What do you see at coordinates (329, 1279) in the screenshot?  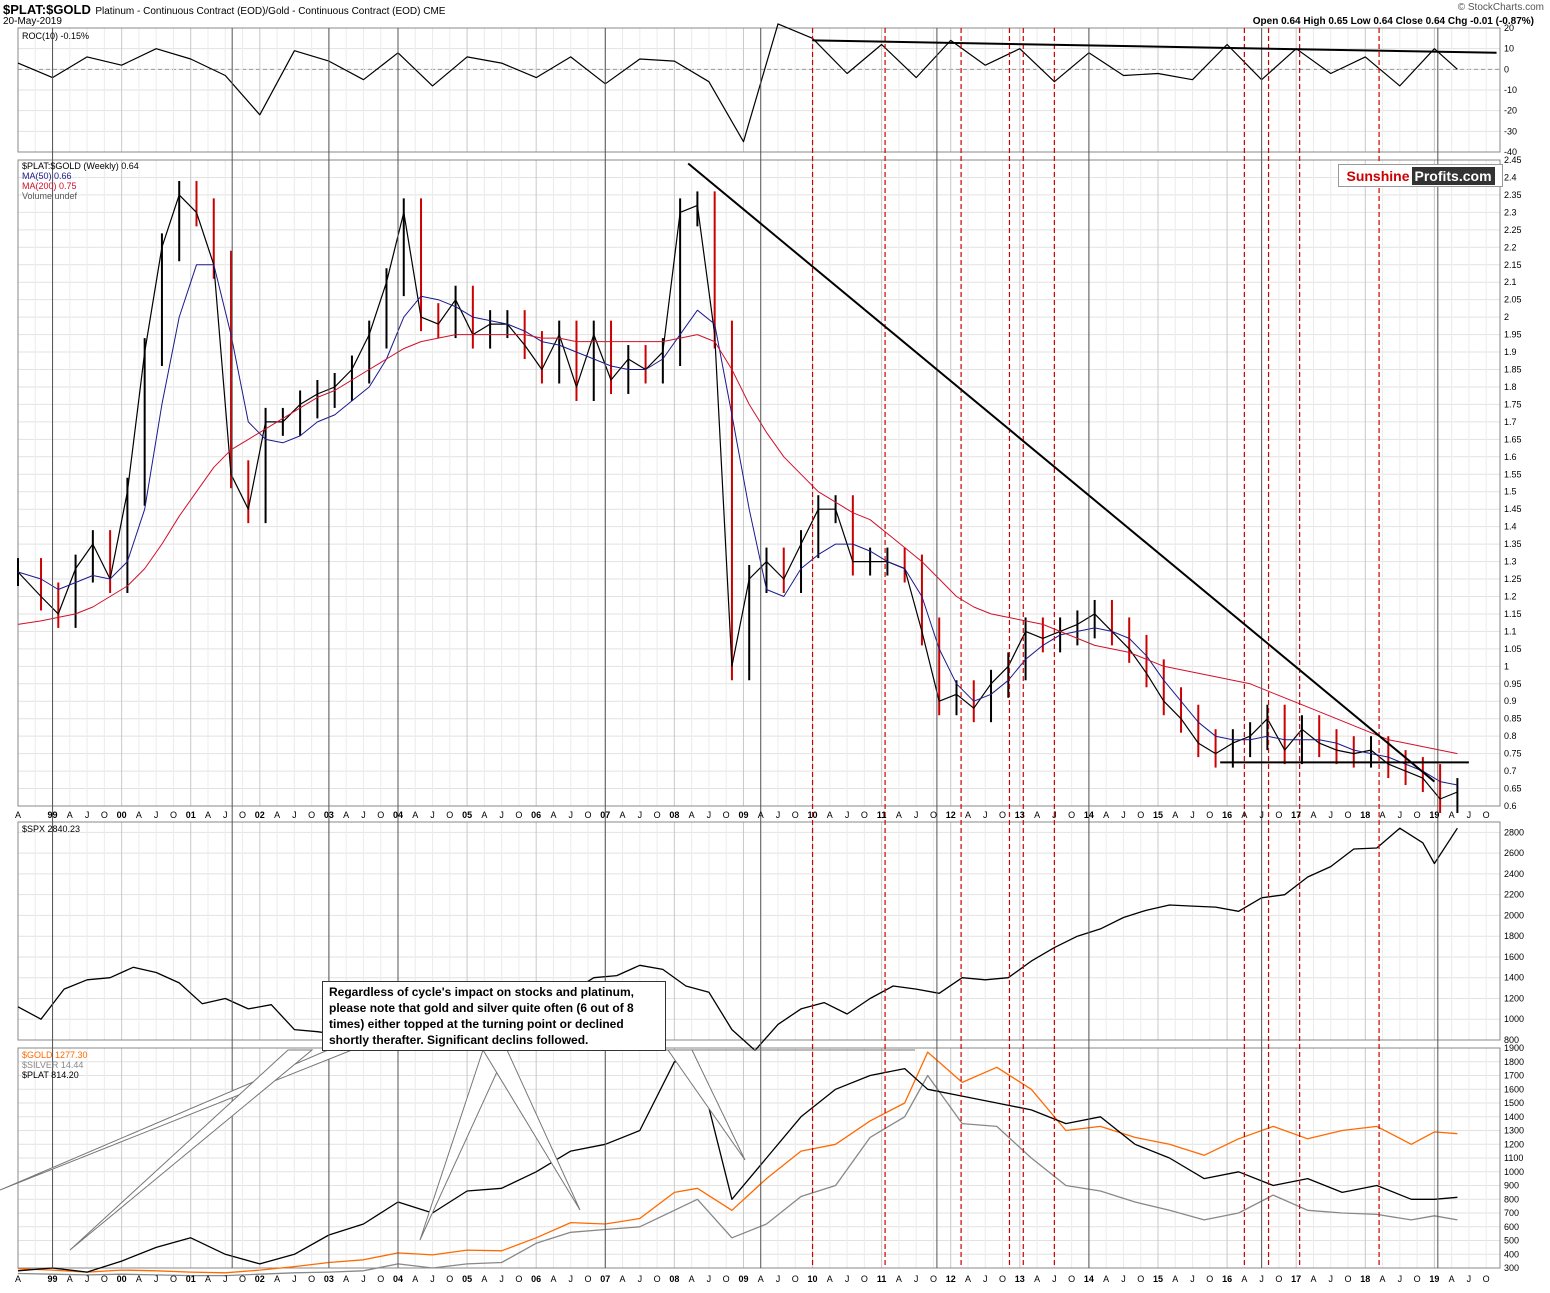 I see `x-year-label: 03` at bounding box center [329, 1279].